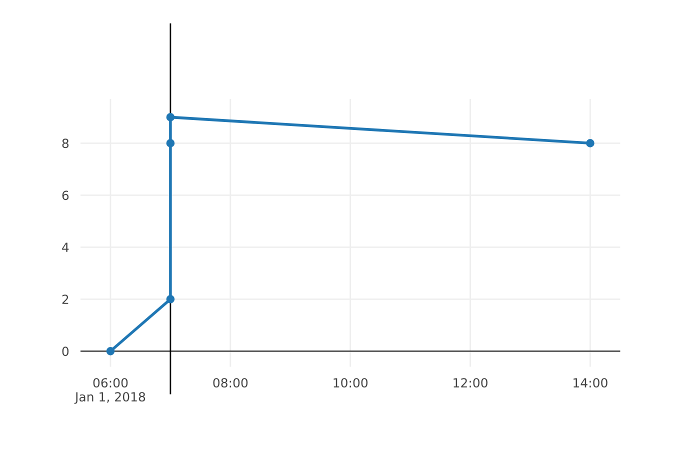  Describe the element at coordinates (65, 195) in the screenshot. I see `y-tick-label: 6` at that location.